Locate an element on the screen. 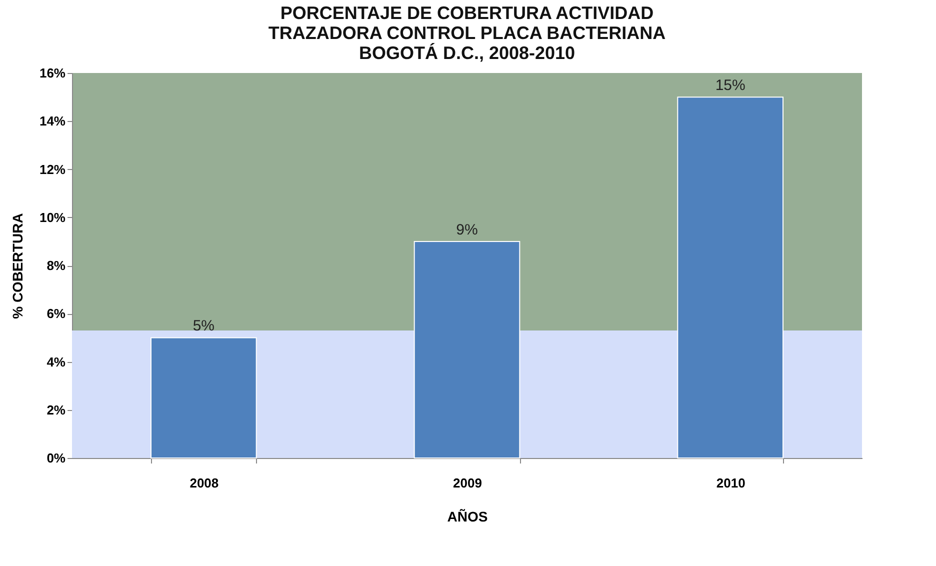 The width and height of the screenshot is (936, 566). text: PORCENTAJE DE COBERTURA ACTIVIDAD is located at coordinates (467, 13).